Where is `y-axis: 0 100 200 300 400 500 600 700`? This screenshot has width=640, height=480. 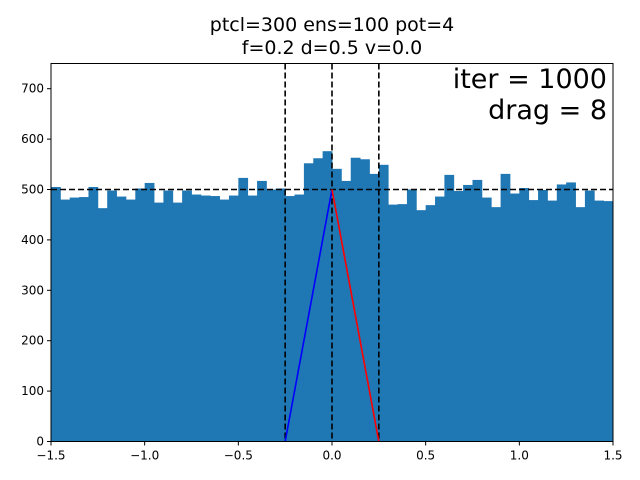 y-axis: 0 100 200 300 400 500 600 700 is located at coordinates (36, 265).